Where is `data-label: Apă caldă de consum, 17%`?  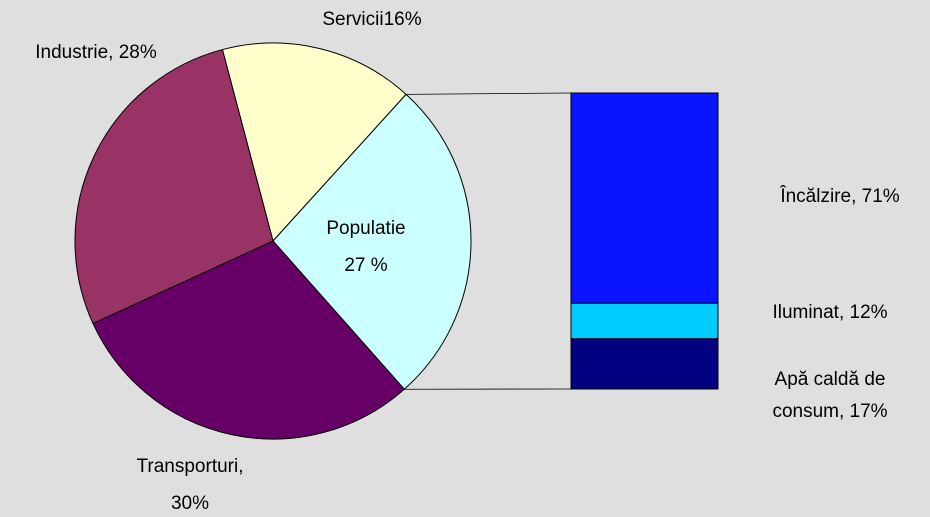 data-label: Apă caldă de consum, 17% is located at coordinates (829, 395).